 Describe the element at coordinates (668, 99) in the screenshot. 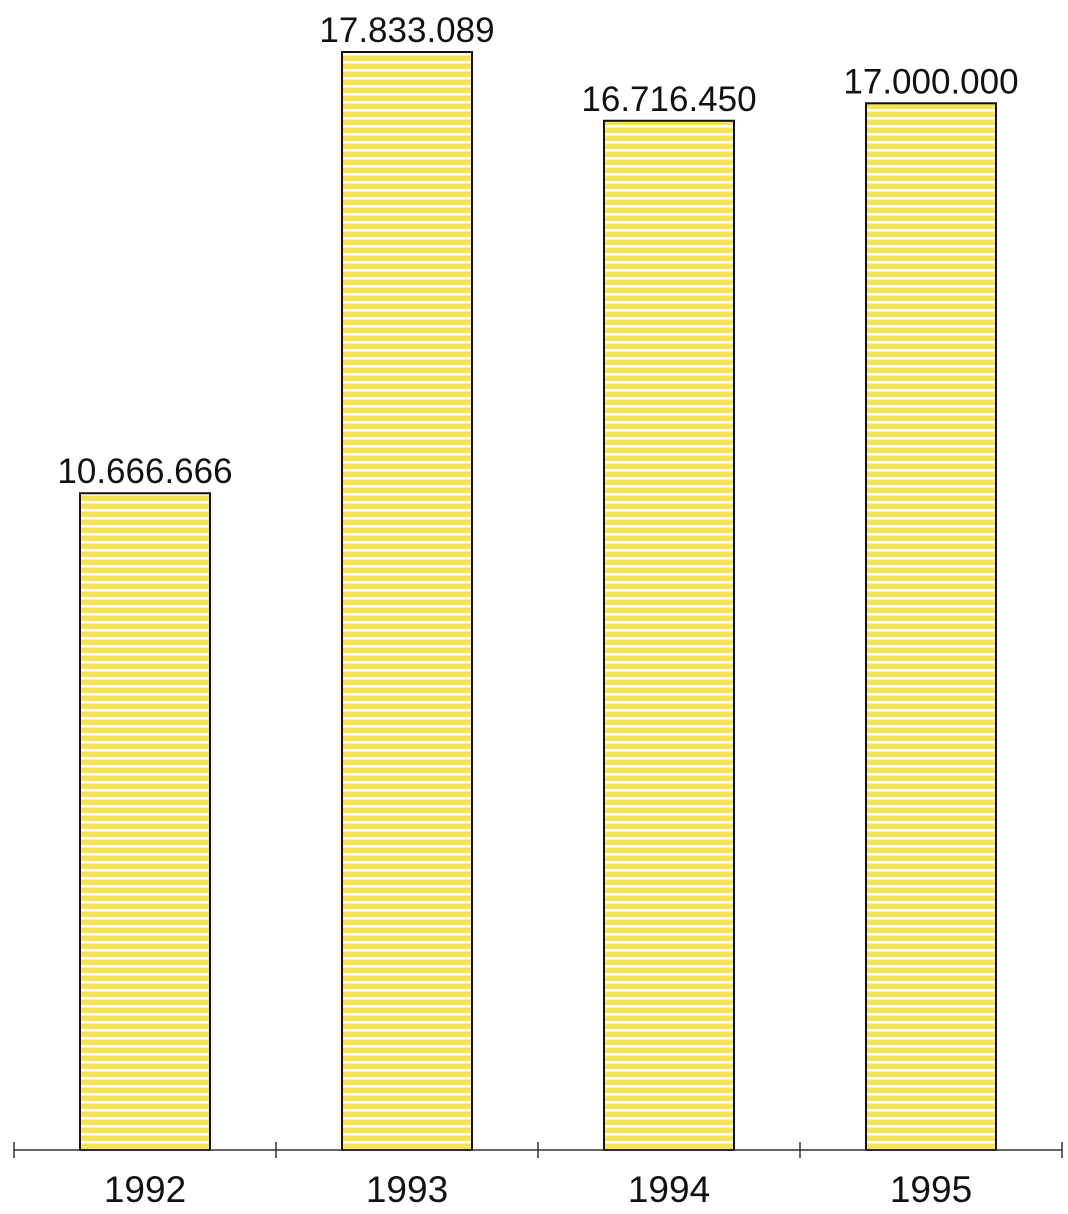

I see `value-label-1994: 16.716.450` at that location.